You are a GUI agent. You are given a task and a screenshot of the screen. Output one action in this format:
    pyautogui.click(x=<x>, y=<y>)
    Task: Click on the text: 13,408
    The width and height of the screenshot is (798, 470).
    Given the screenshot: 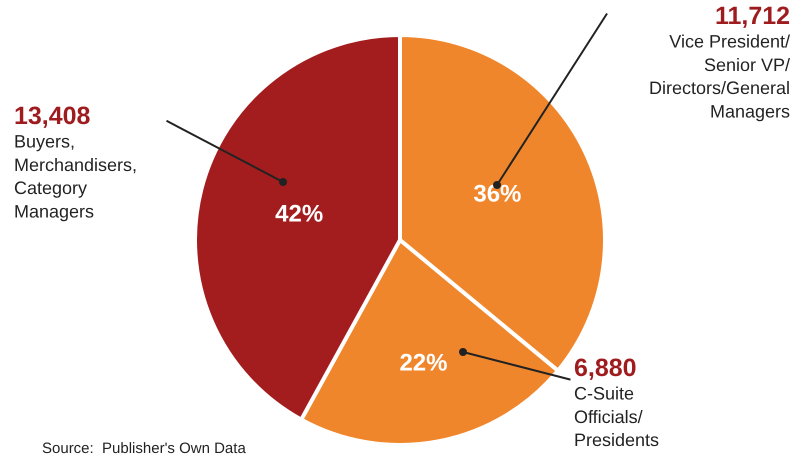 What is the action you would take?
    pyautogui.click(x=52, y=116)
    